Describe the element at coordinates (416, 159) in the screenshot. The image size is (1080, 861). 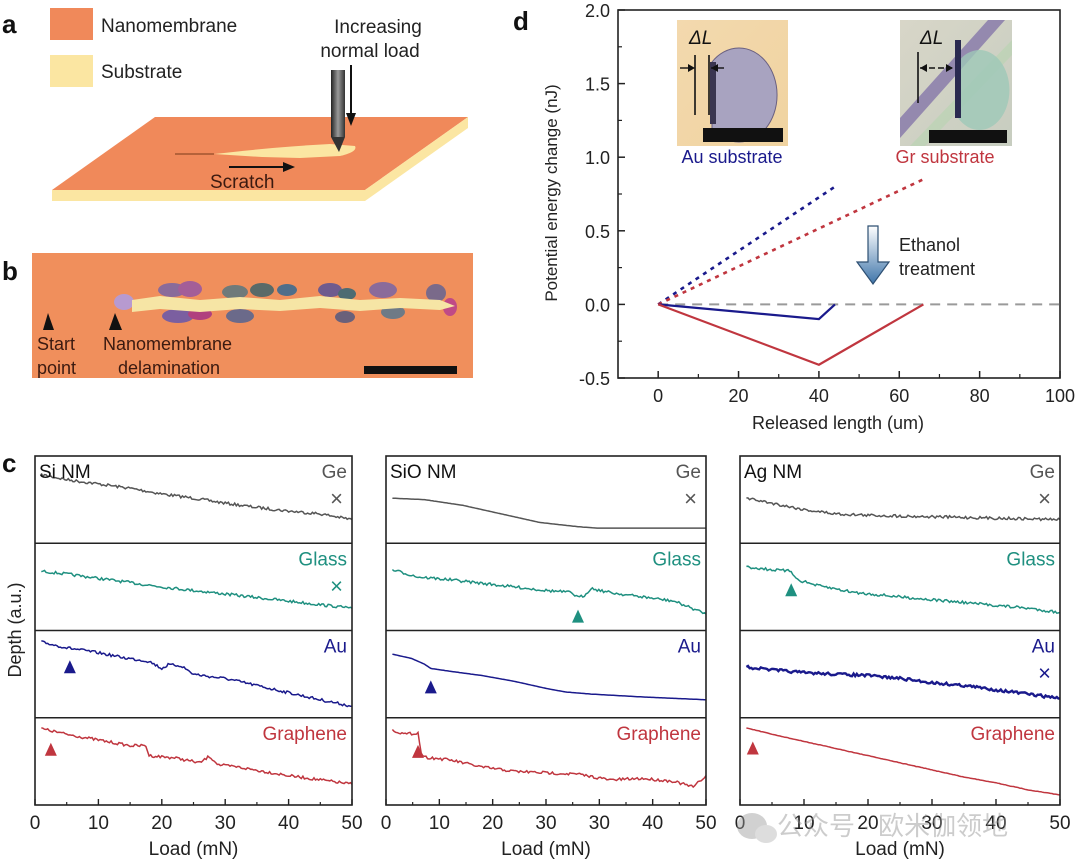
I see `substrate-slab-edge` at that location.